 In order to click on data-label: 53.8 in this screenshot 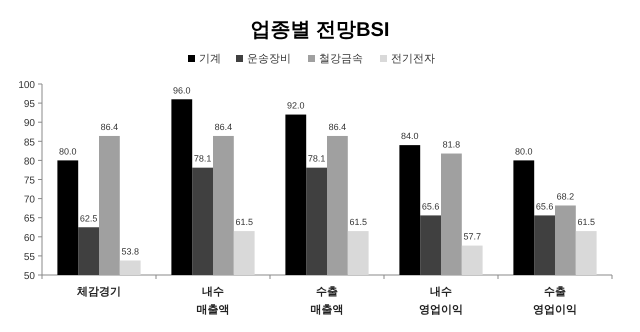, I will do `click(130, 251)`.